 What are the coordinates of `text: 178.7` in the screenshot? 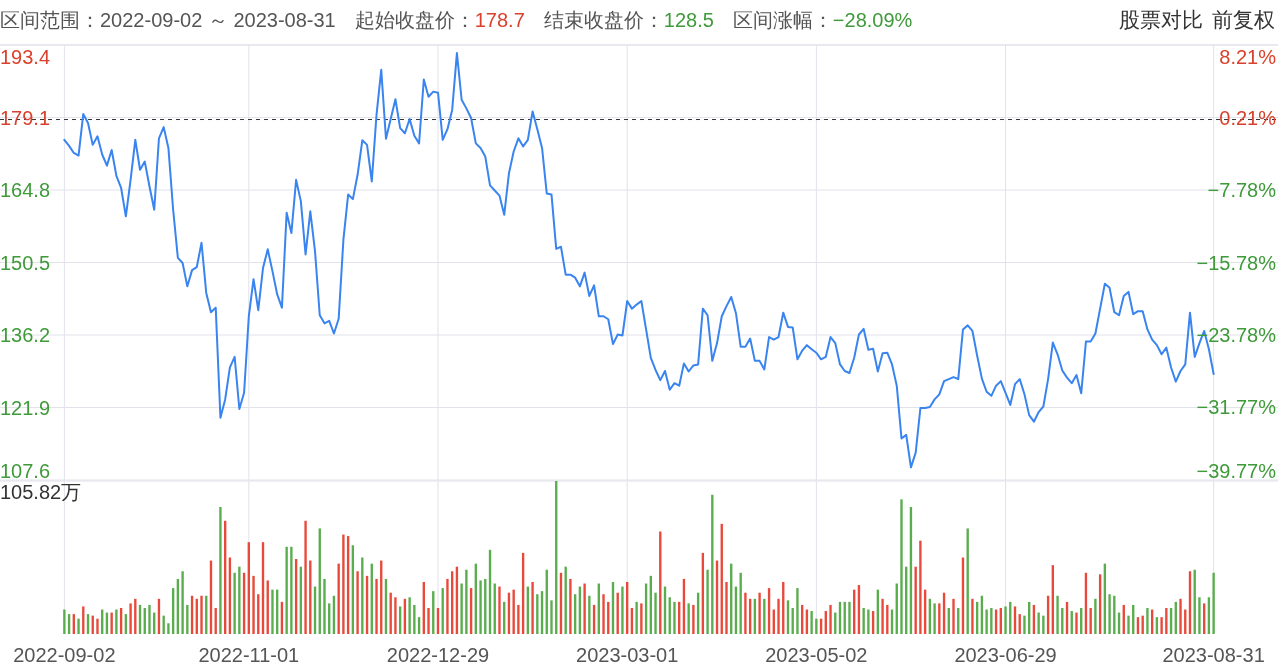 It's located at (499, 20).